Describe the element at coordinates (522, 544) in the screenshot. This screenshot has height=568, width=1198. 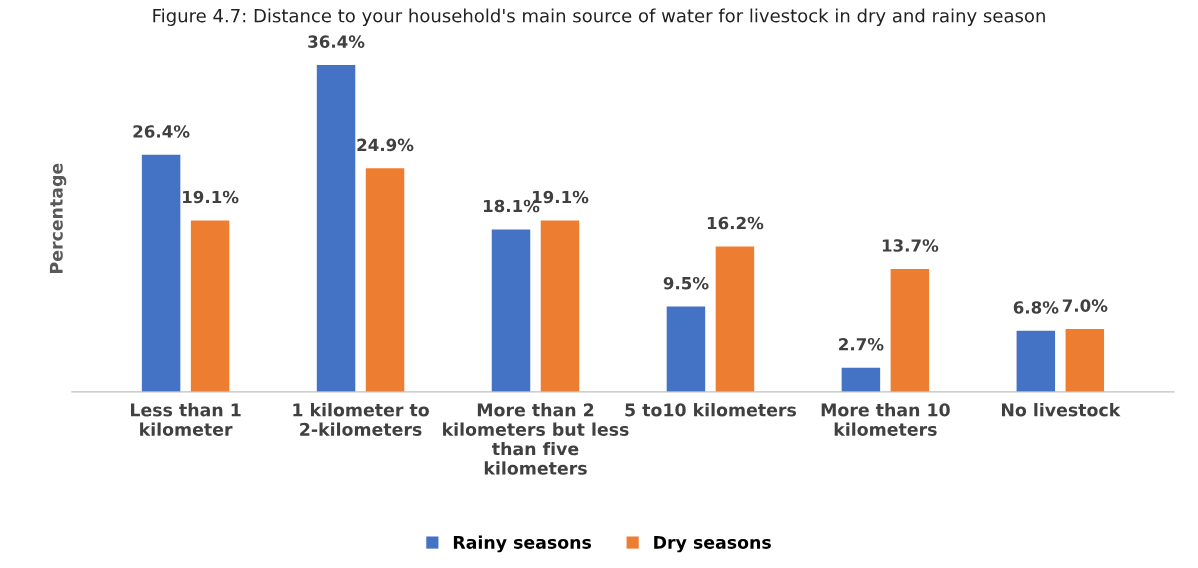
I see `legend-label: Rainy seasons` at that location.